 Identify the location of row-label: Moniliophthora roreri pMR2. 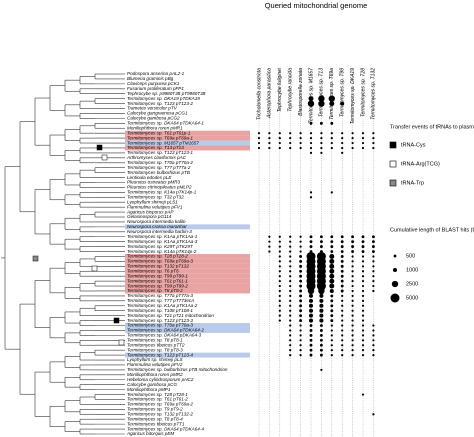
(155, 374).